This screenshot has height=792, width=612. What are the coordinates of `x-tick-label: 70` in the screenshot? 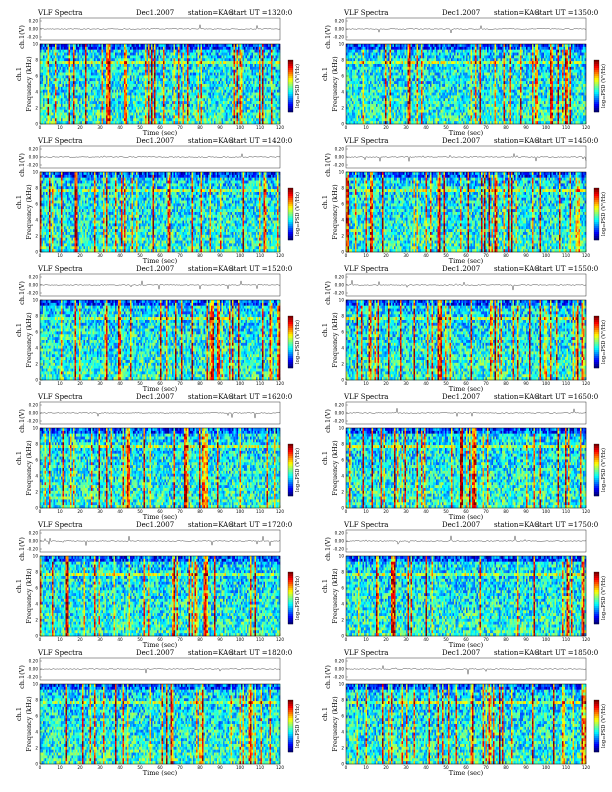 It's located at (486, 511).